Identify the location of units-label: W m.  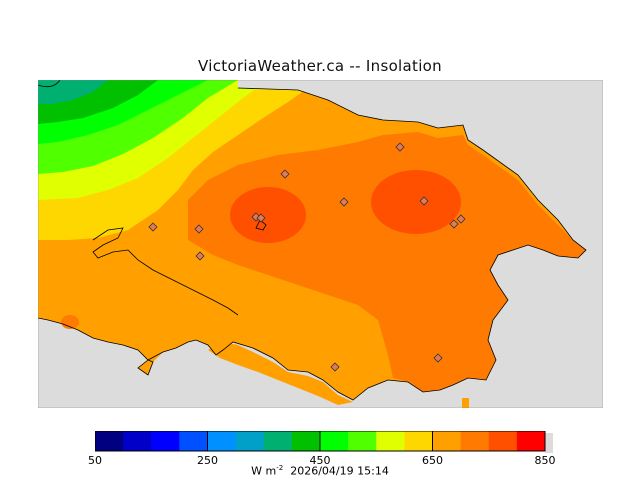
(264, 471).